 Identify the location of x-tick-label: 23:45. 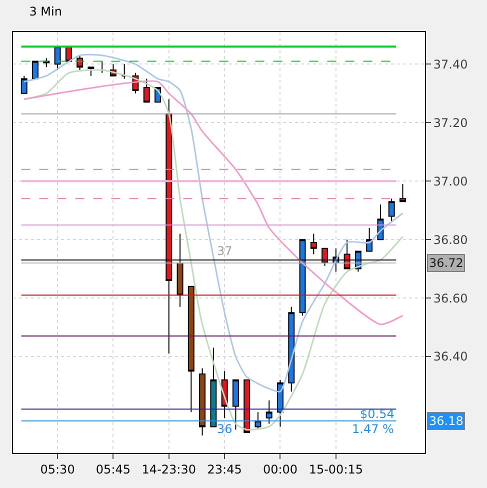
(224, 469).